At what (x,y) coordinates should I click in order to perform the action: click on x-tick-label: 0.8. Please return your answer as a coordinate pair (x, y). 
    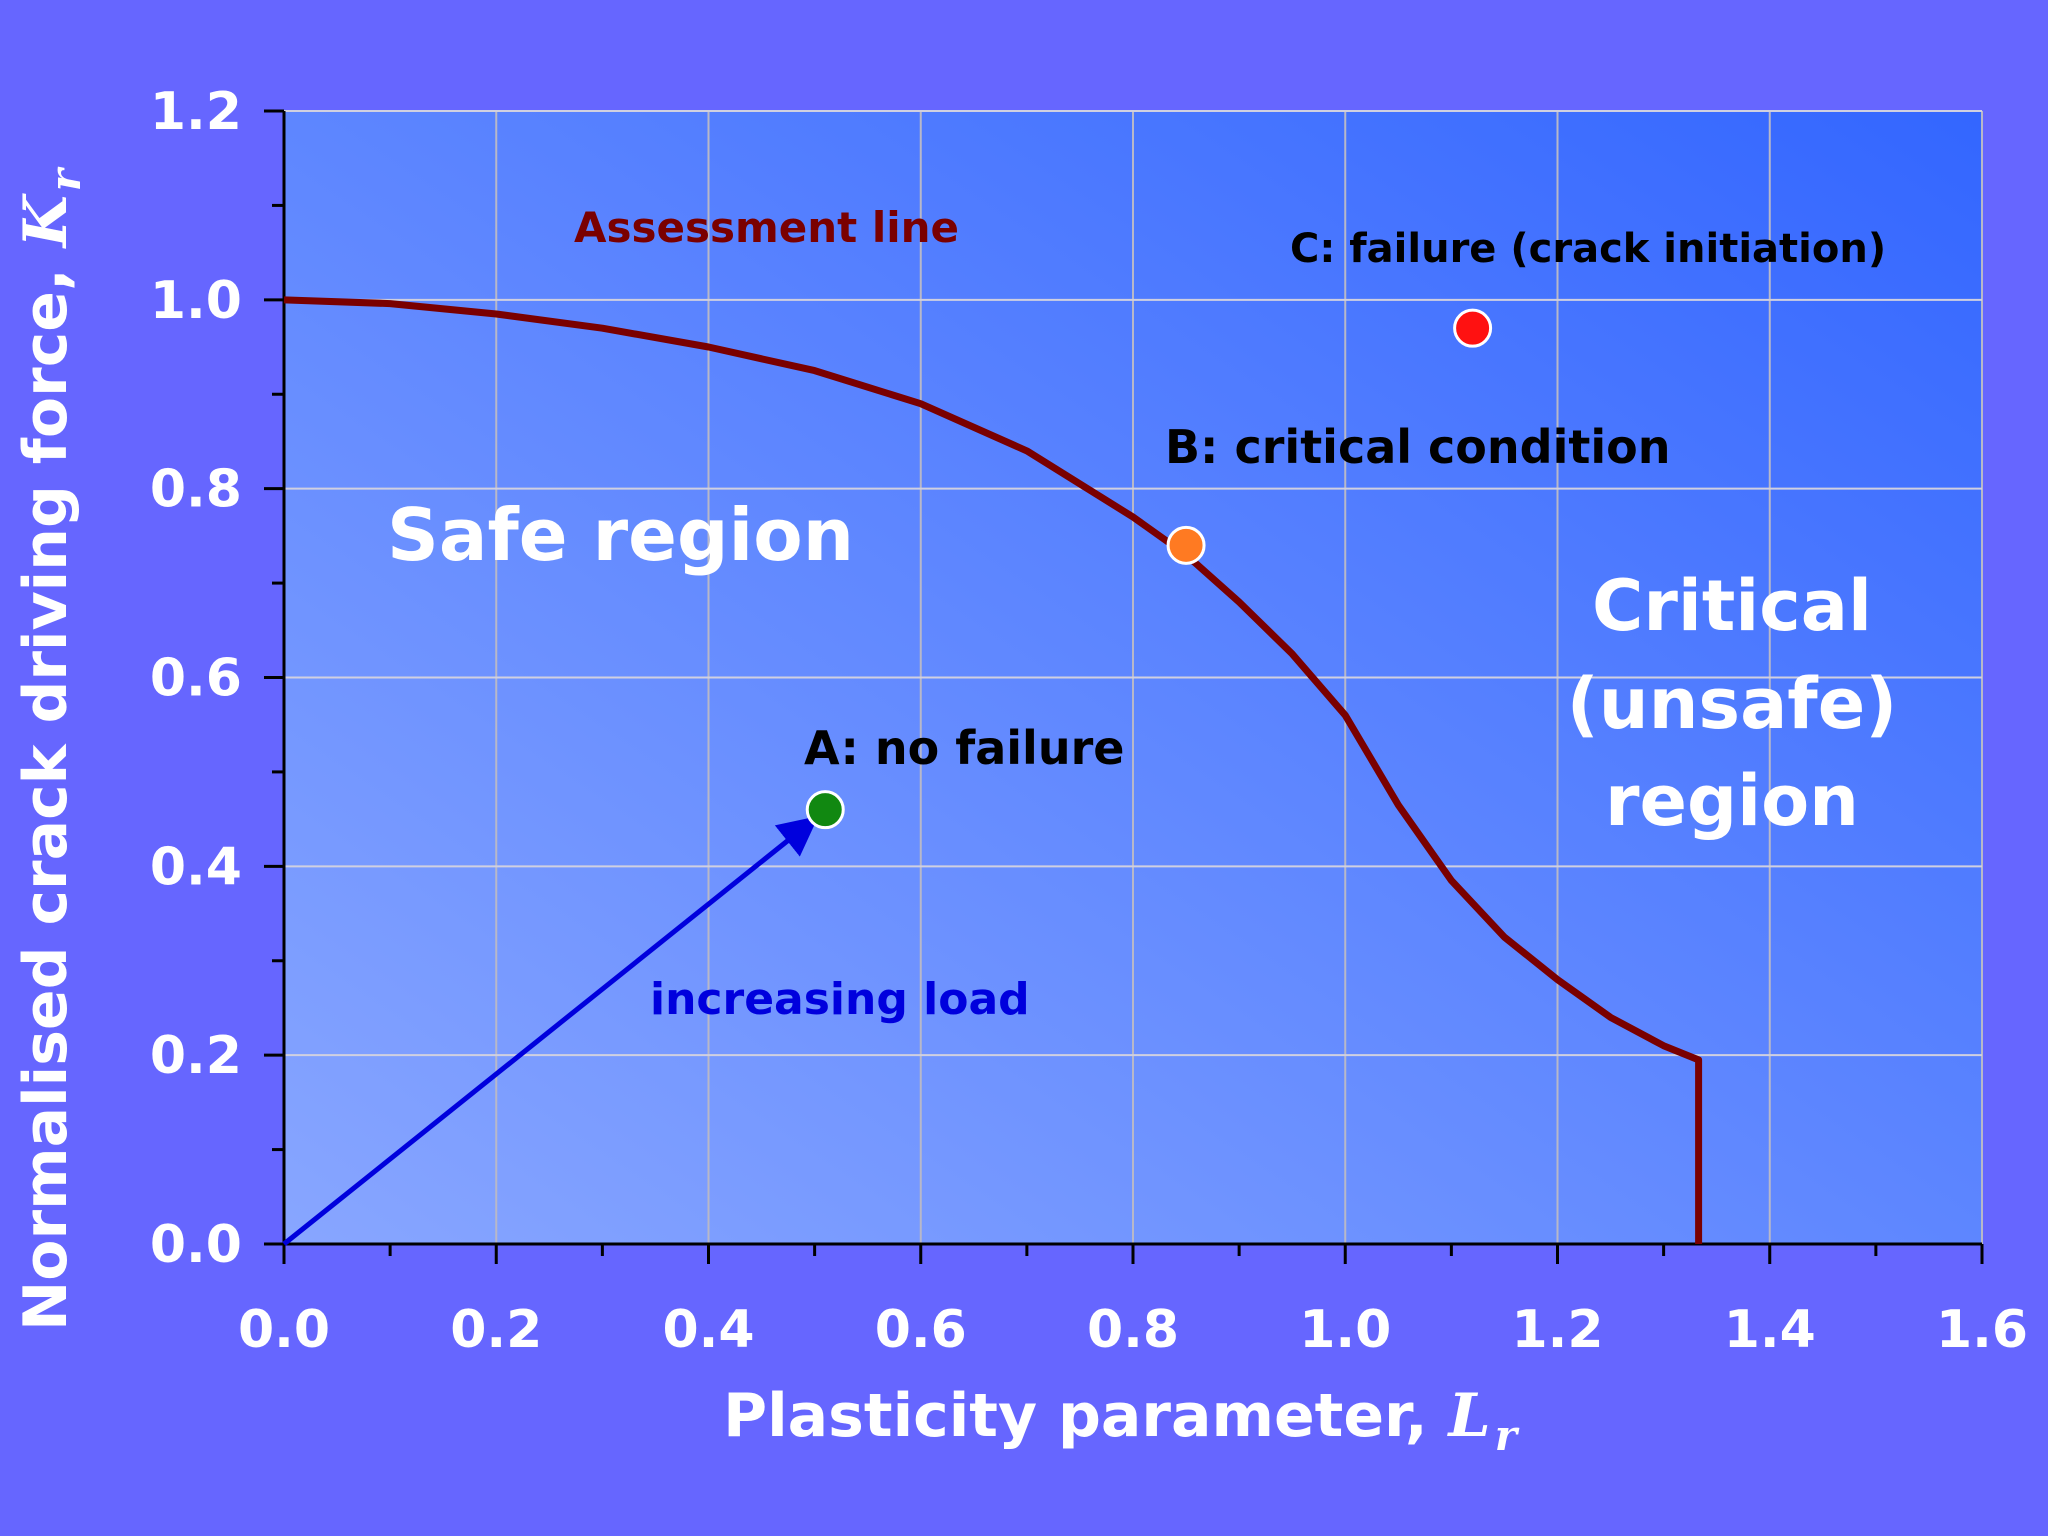
    Looking at the image, I should click on (1133, 1330).